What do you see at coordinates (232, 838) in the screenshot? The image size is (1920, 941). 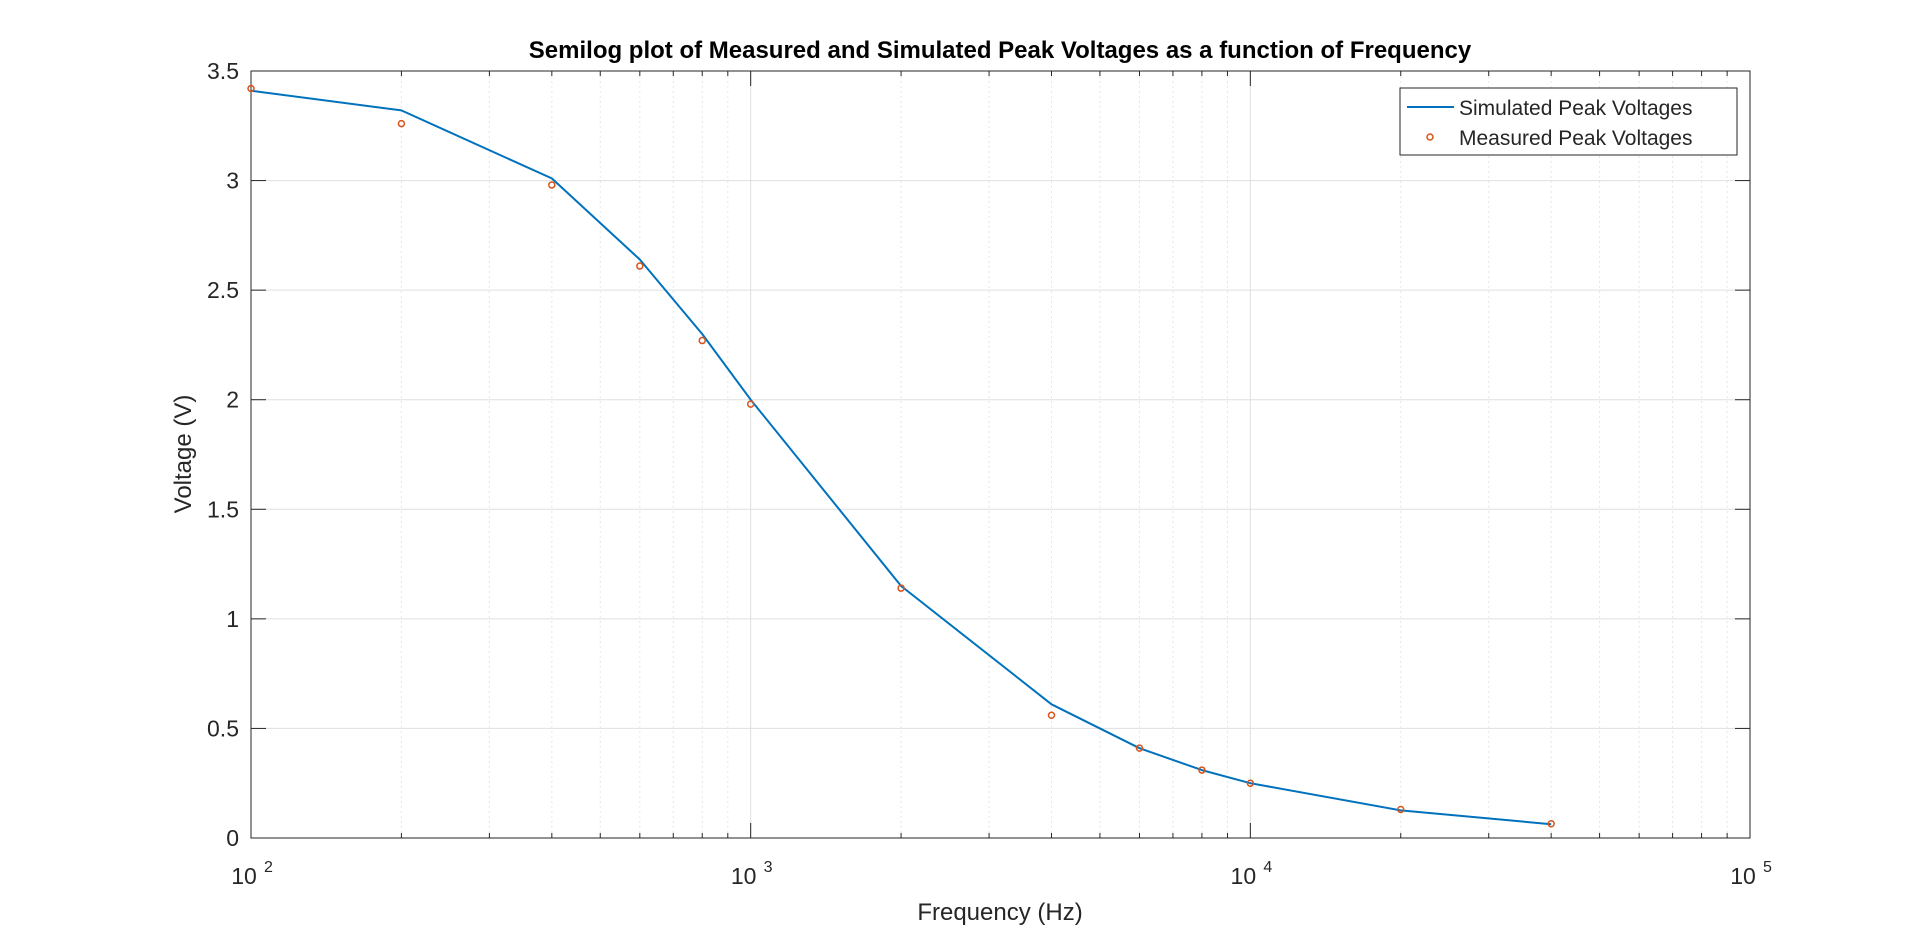 I see `y-tick-label: 0` at bounding box center [232, 838].